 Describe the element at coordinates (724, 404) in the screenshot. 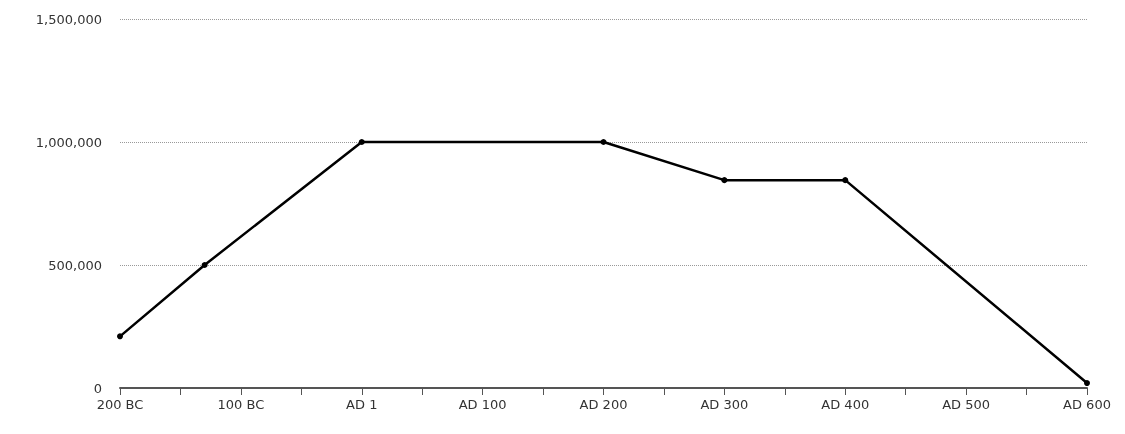

I see `x-tick-label: AD 300` at that location.